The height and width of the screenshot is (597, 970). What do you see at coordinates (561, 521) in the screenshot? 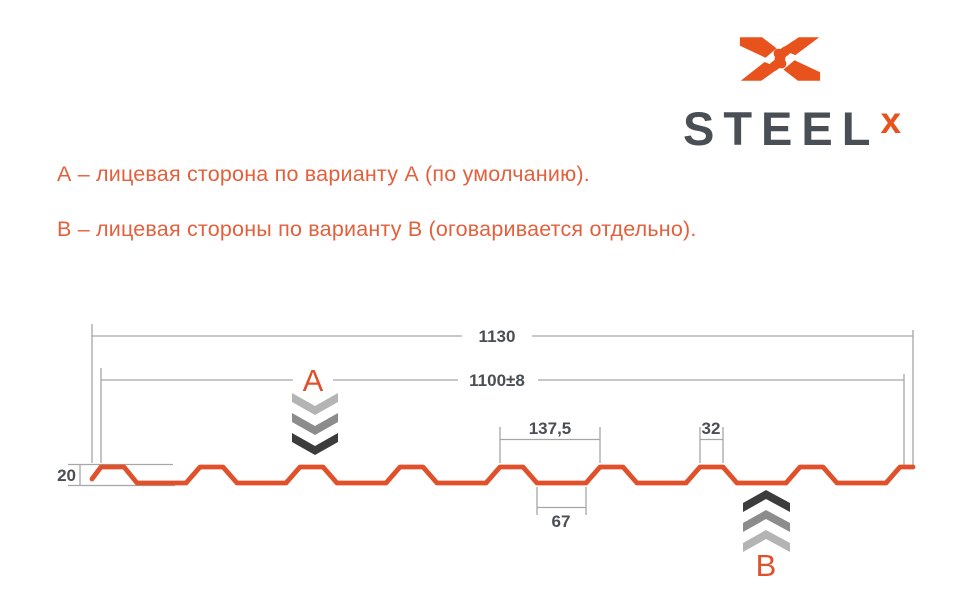
I see `dim-valley-width-value: 67` at bounding box center [561, 521].